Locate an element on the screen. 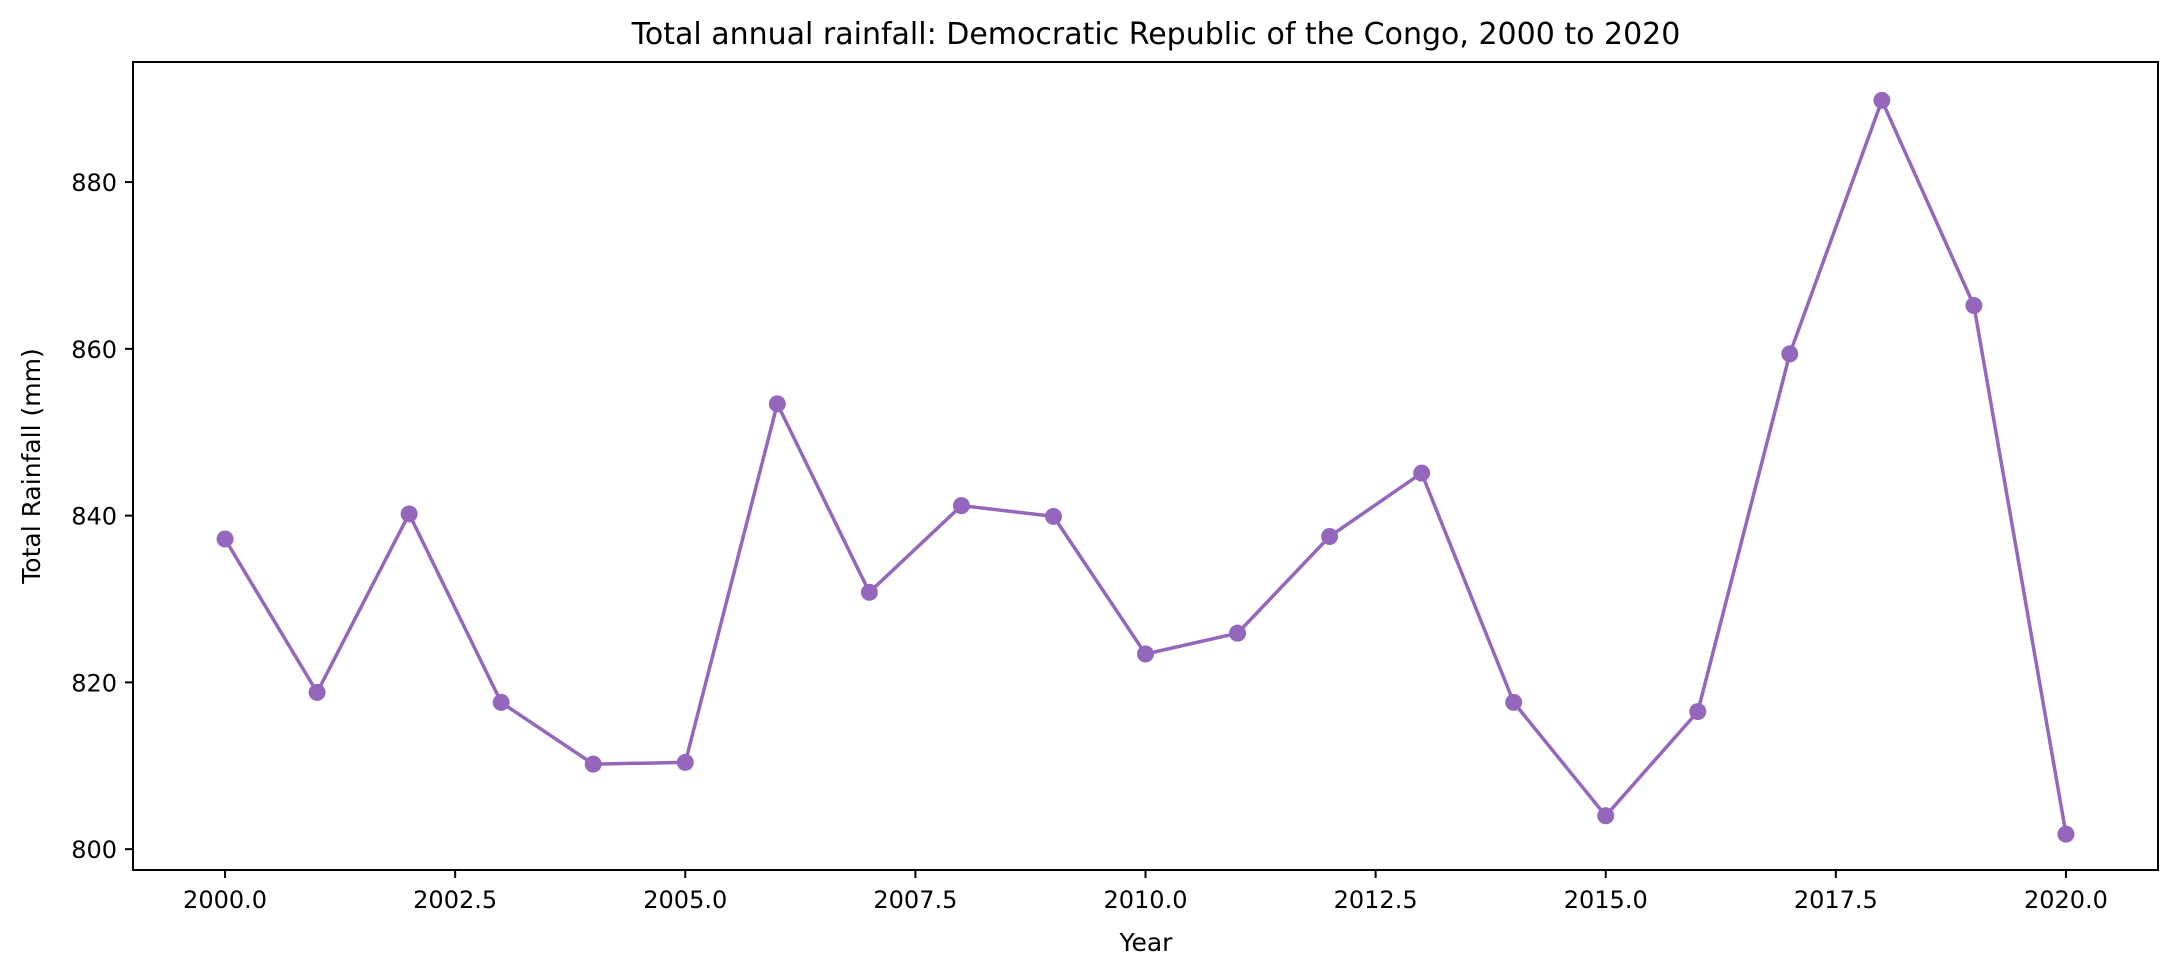  x-tick-label: 2010.0 is located at coordinates (1146, 900).